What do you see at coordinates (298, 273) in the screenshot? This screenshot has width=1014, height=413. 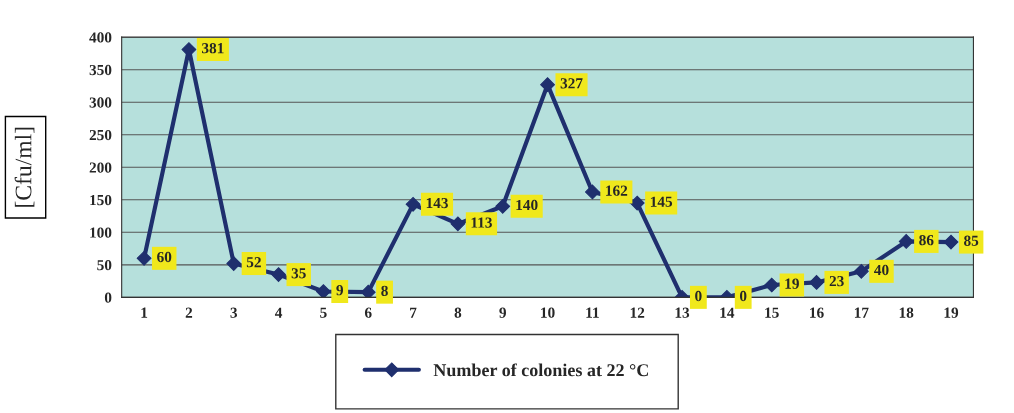 I see `data-label: 35` at bounding box center [298, 273].